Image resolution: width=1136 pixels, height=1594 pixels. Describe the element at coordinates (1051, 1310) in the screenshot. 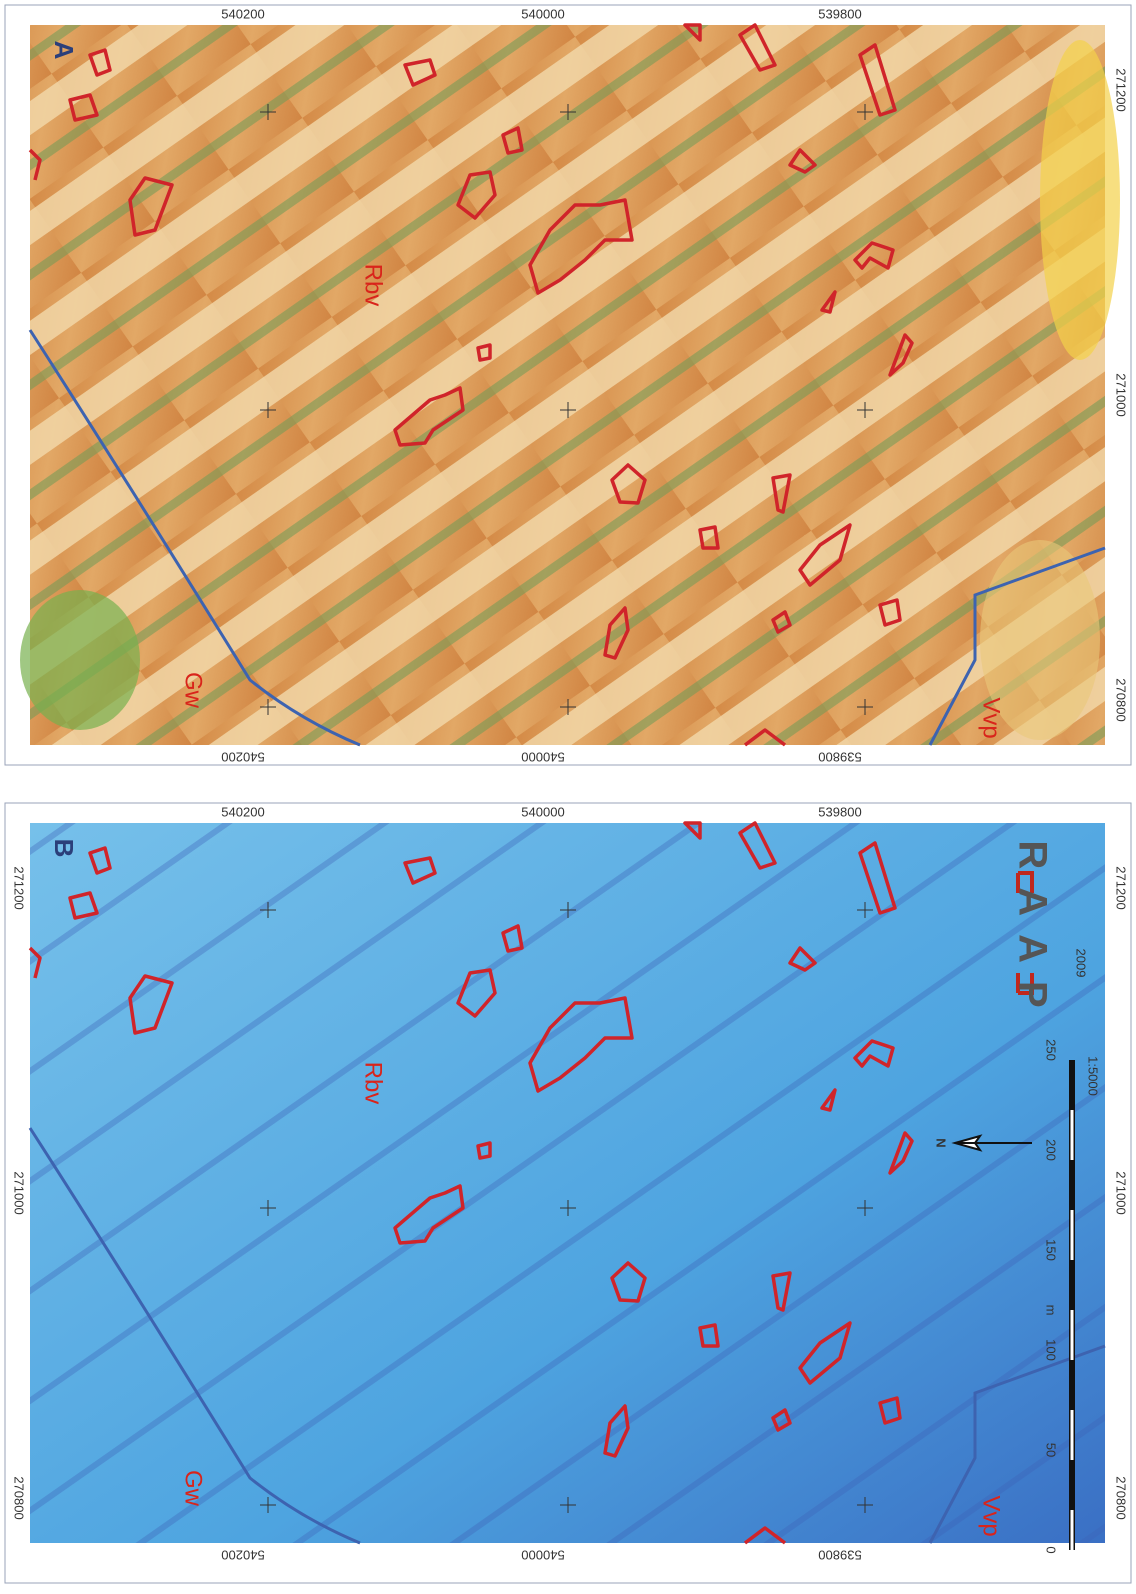

I see `scale-unit: m` at that location.